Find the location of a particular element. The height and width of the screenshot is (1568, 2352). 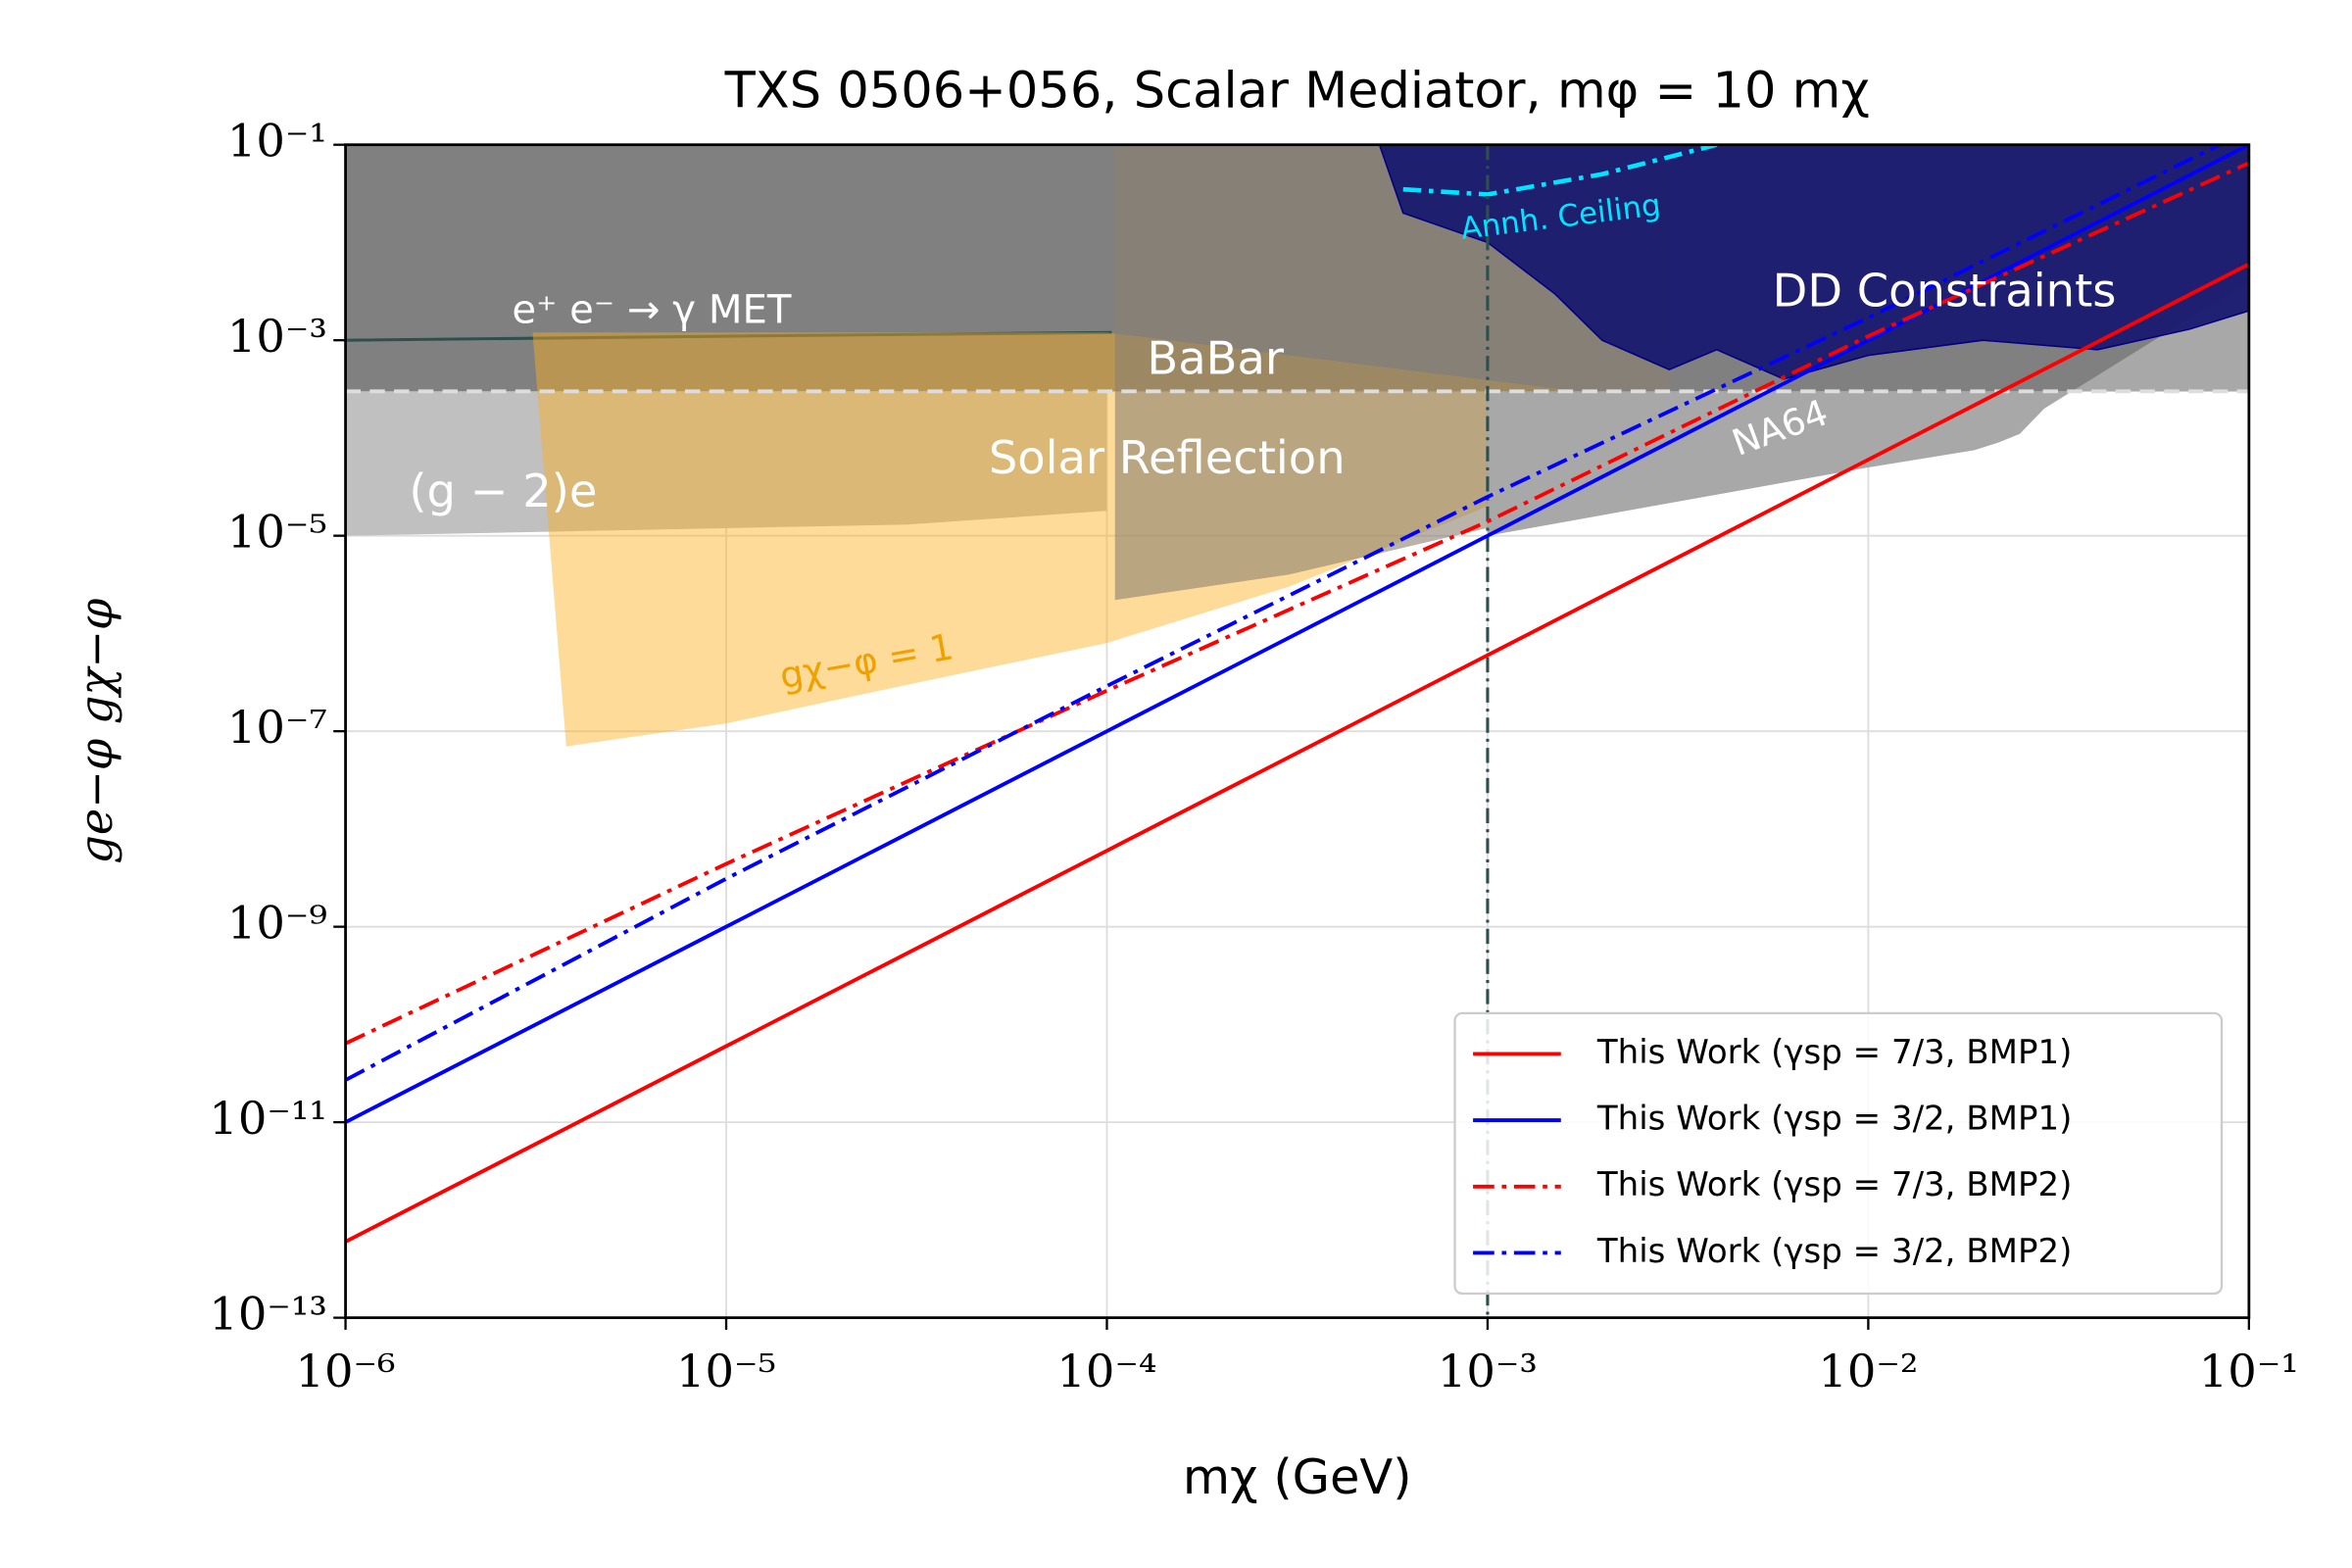

y-tick-label: 10⁻¹³ is located at coordinates (268, 1314).